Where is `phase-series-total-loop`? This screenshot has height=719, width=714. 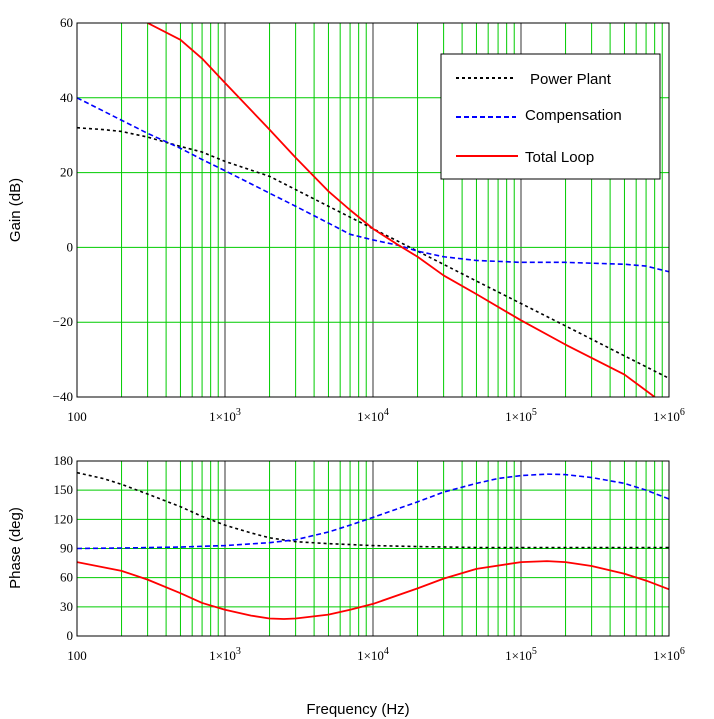 phase-series-total-loop is located at coordinates (373, 590).